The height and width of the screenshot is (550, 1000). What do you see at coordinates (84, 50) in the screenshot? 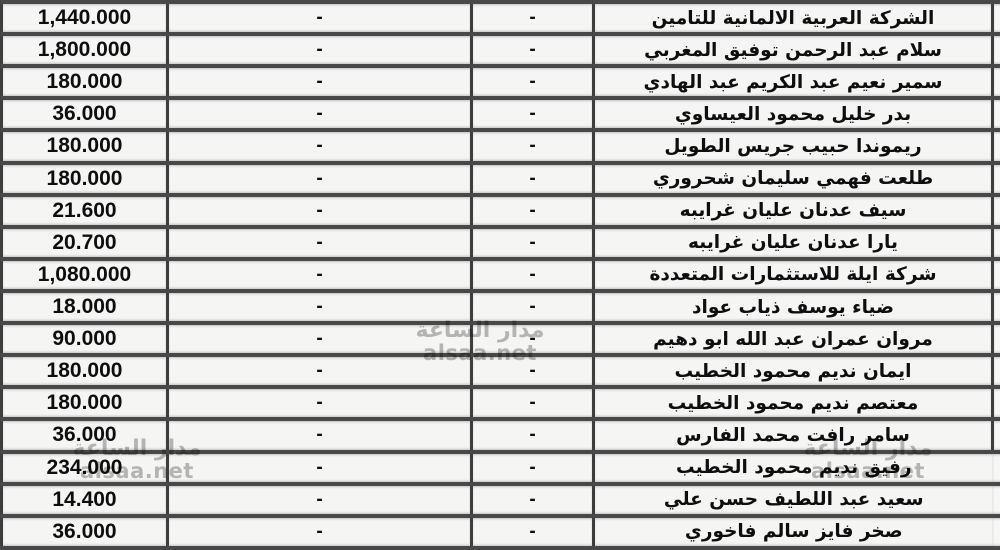
I see `amount-cell: 1,800.000` at bounding box center [84, 50].